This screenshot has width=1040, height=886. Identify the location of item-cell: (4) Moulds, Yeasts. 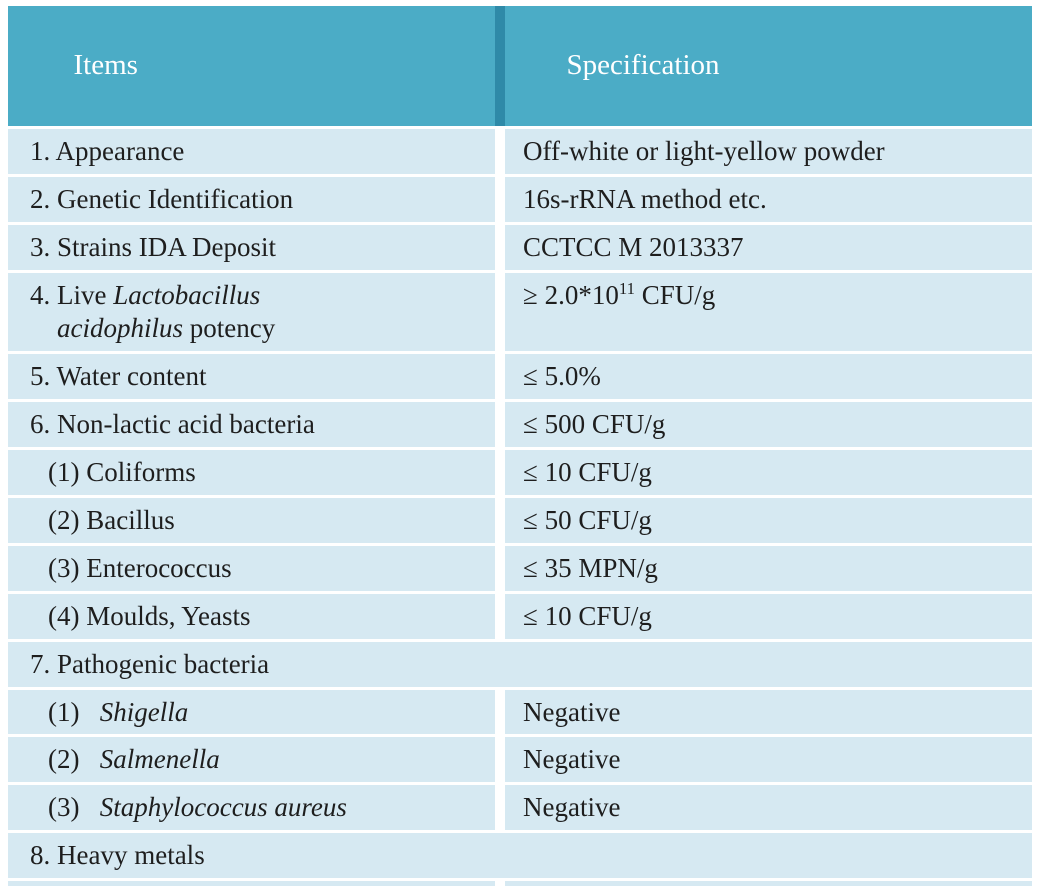
(251, 616).